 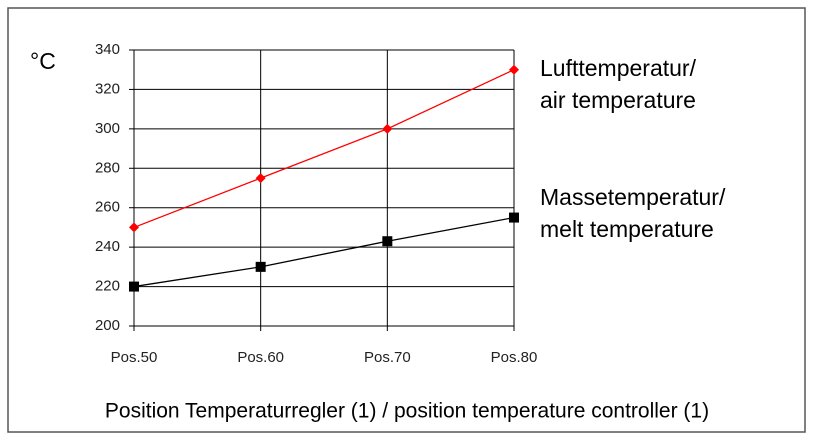 What do you see at coordinates (260, 357) in the screenshot?
I see `x-tick-label: Pos.60` at bounding box center [260, 357].